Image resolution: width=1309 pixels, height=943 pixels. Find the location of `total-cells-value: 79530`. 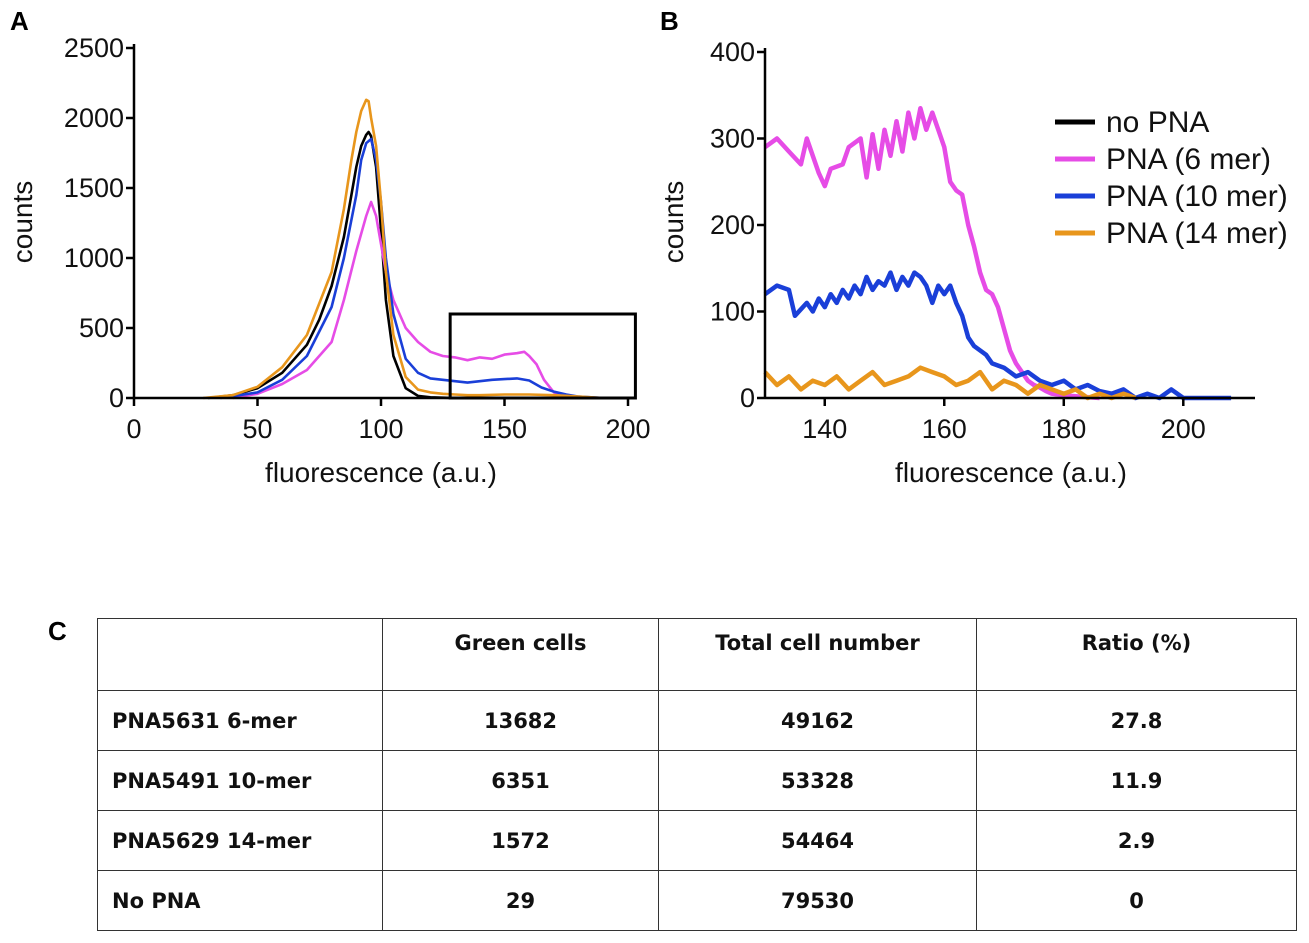

total-cells-value: 79530 is located at coordinates (817, 900).